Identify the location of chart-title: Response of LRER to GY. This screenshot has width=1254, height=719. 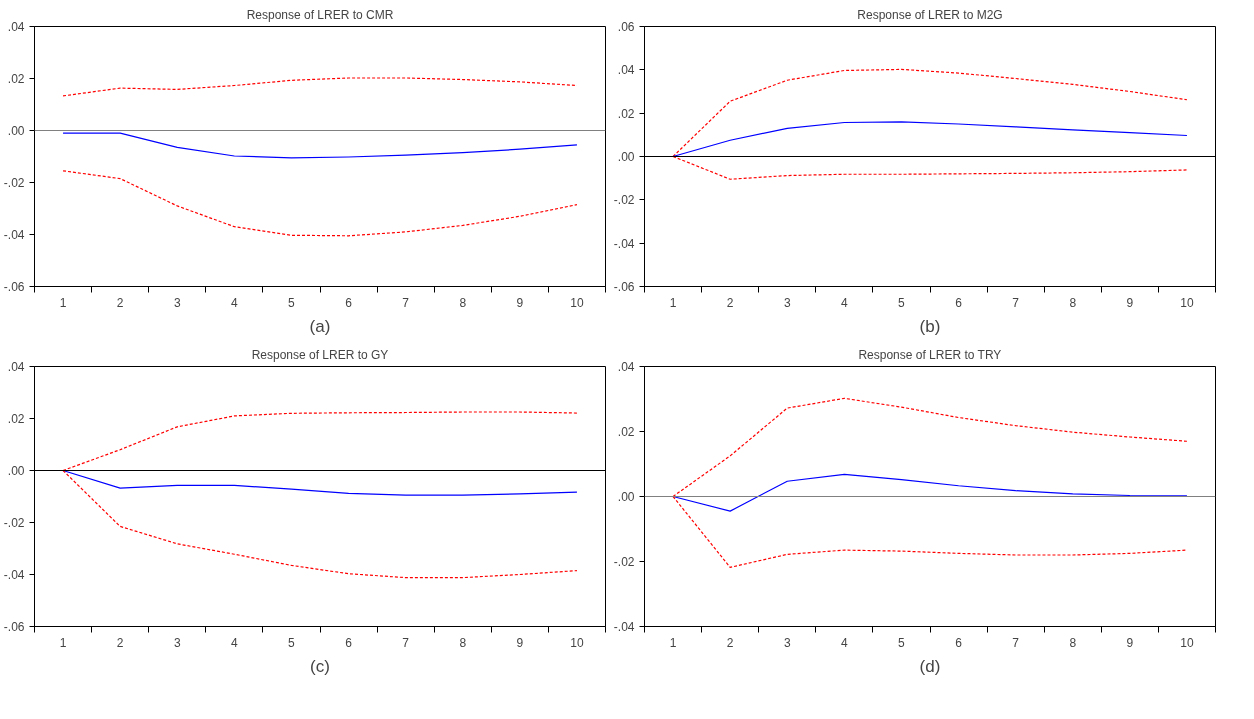
(320, 354).